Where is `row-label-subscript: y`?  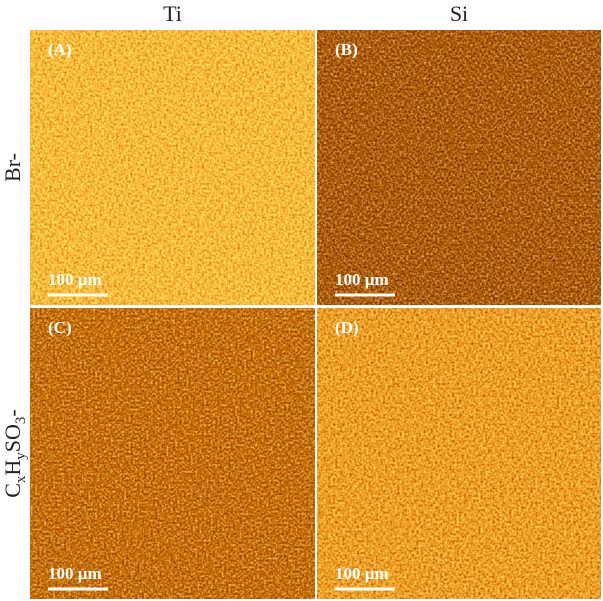 row-label-subscript: y is located at coordinates (21, 456).